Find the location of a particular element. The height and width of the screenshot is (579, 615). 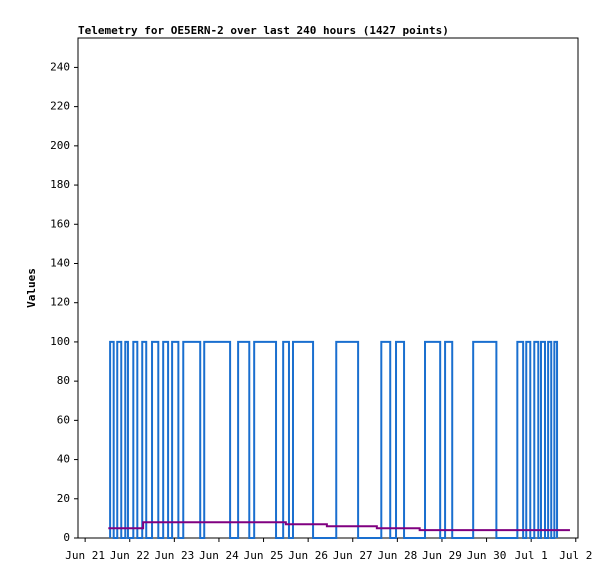

y-tick-label: 60 is located at coordinates (63, 419).